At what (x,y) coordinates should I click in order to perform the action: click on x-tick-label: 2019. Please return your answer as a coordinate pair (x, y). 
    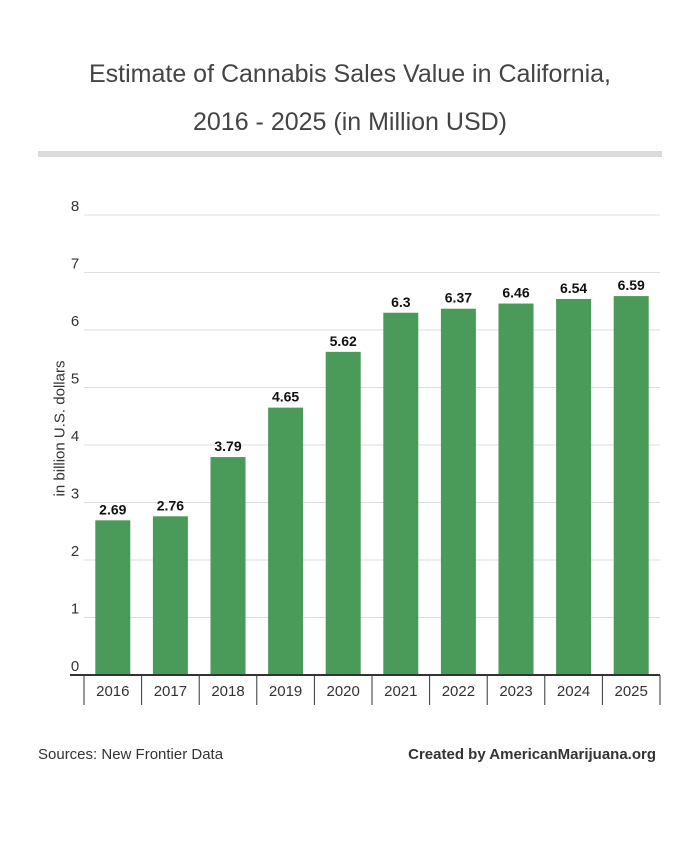
    Looking at the image, I should click on (285, 691).